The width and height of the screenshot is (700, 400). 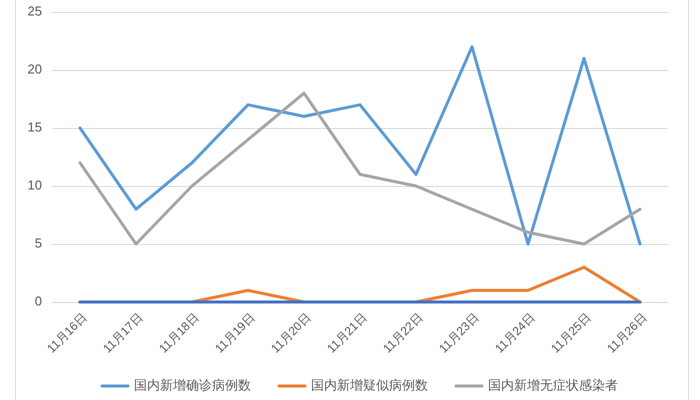 I want to click on x-tick-label: 11月20日, so click(x=291, y=333).